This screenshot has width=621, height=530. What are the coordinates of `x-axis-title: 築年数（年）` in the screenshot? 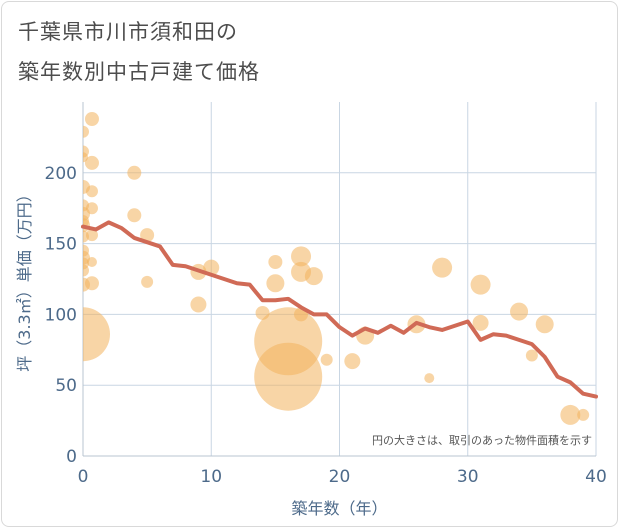 It's located at (339, 508).